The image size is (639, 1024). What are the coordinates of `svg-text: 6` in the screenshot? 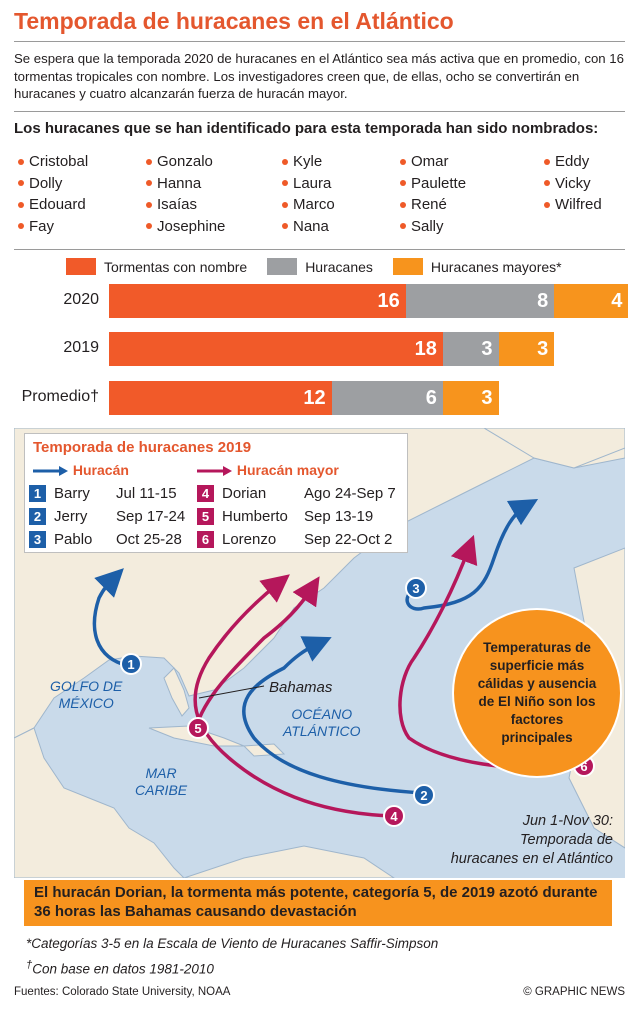 It's located at (583, 766).